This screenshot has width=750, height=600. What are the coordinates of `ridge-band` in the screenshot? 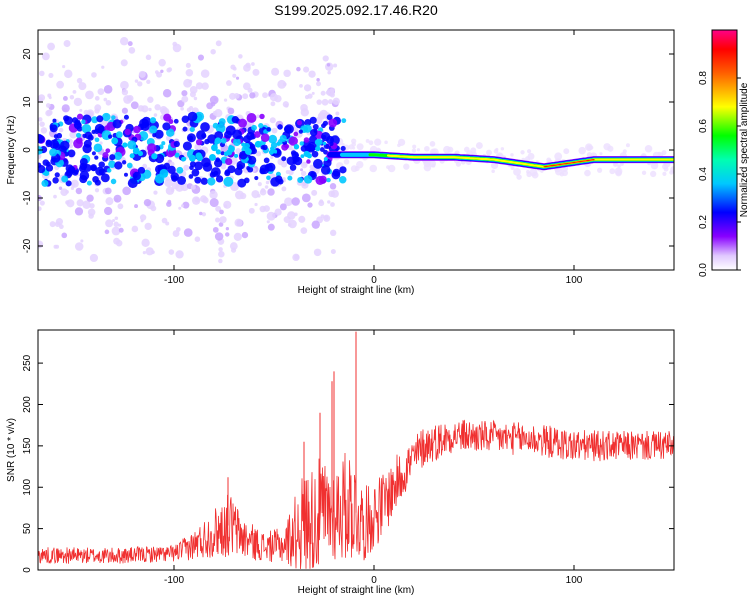 It's located at (530, 161).